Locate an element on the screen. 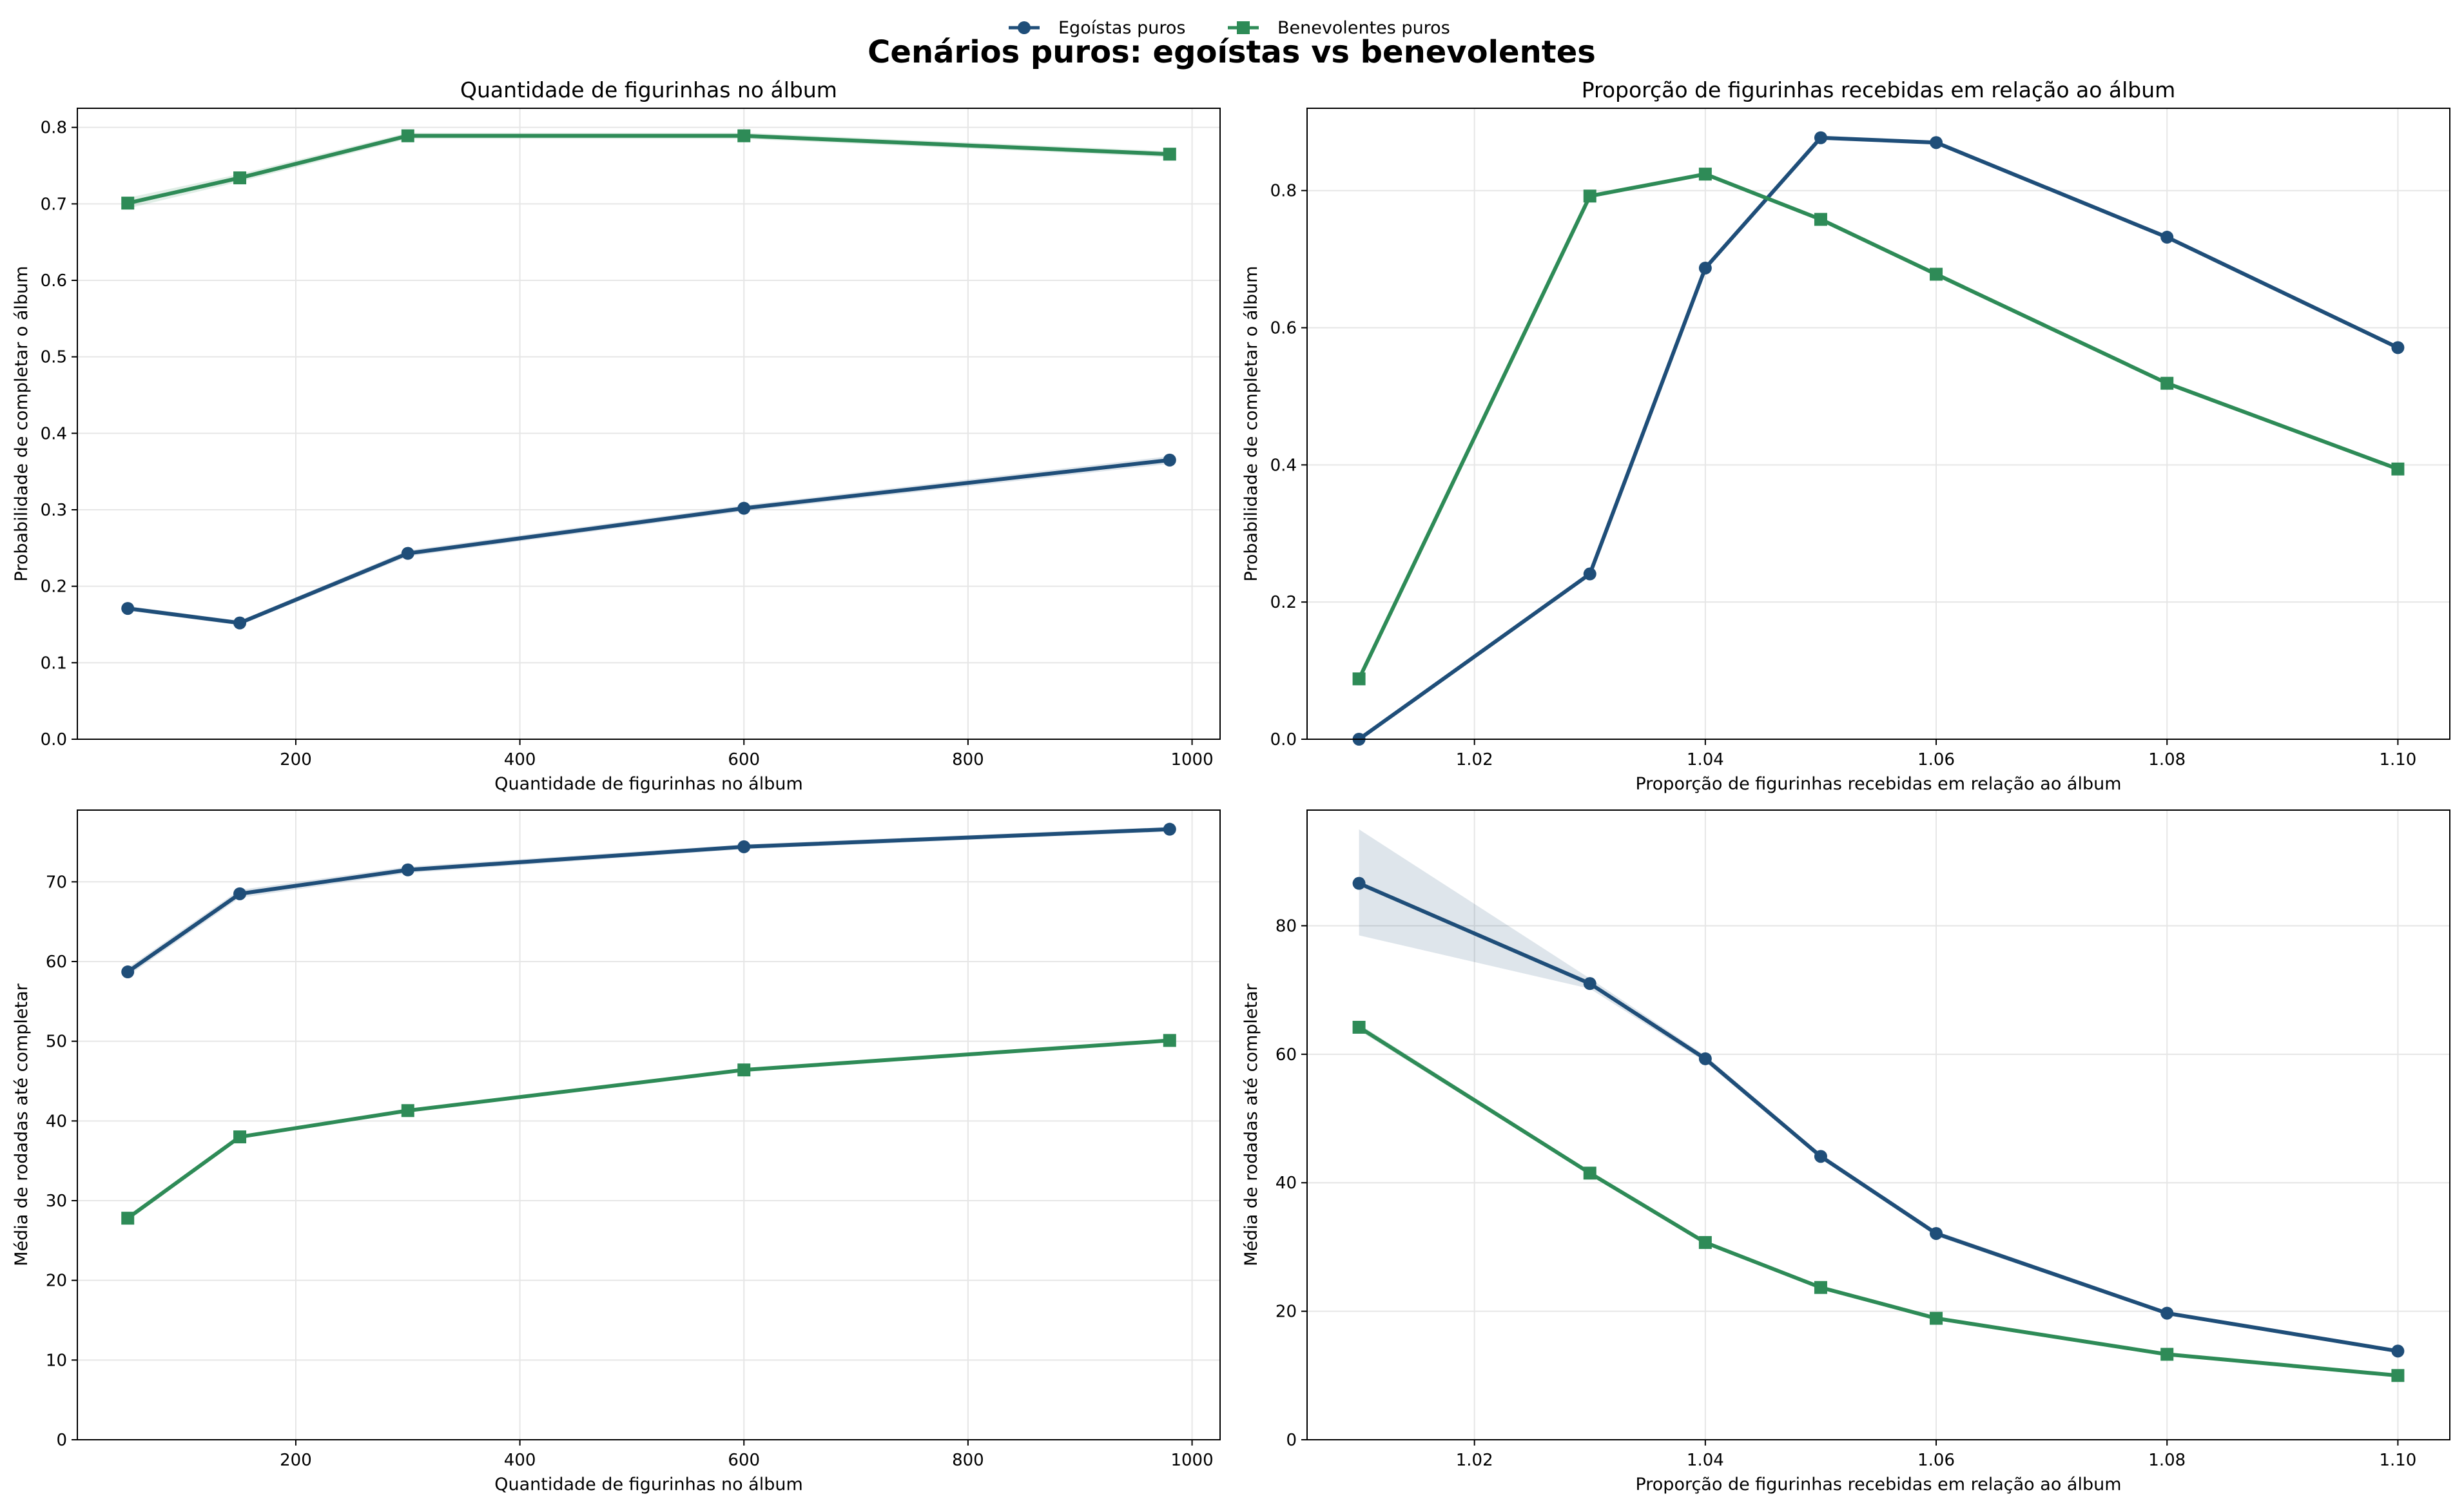 The width and height of the screenshot is (2464, 1510). y-tick-label: 0.6 is located at coordinates (54, 281).